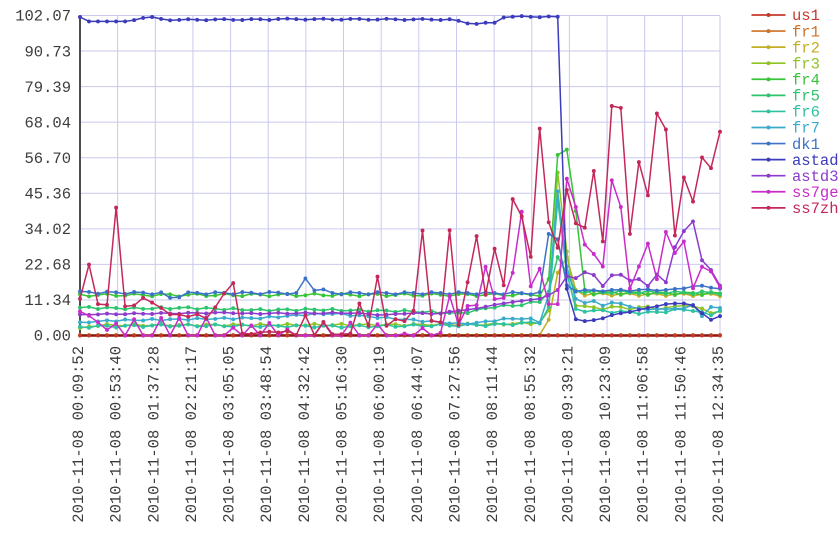  I want to click on svg-text: 2010-11-08 00:09:52, so click(79, 434).